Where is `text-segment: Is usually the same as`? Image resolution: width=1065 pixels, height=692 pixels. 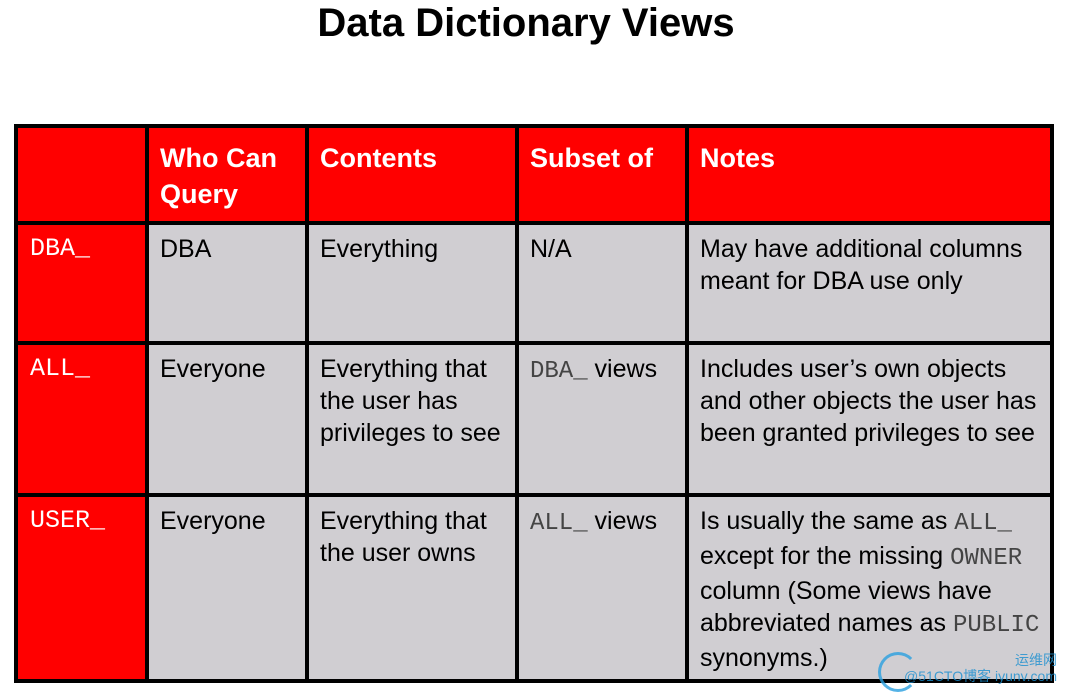 text-segment: Is usually the same as is located at coordinates (827, 521).